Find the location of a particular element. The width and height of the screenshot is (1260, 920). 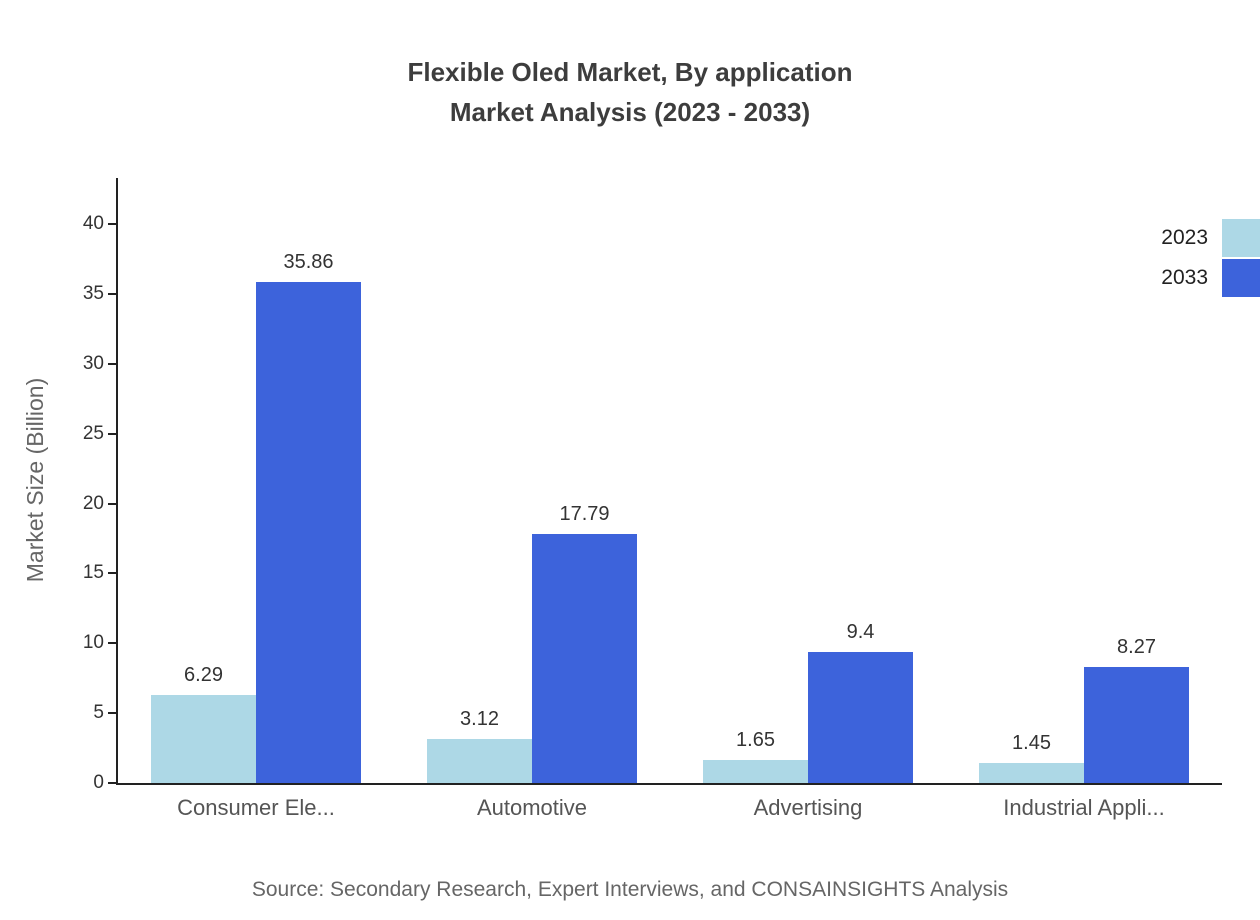

x-category-label: Advertising is located at coordinates (808, 807).